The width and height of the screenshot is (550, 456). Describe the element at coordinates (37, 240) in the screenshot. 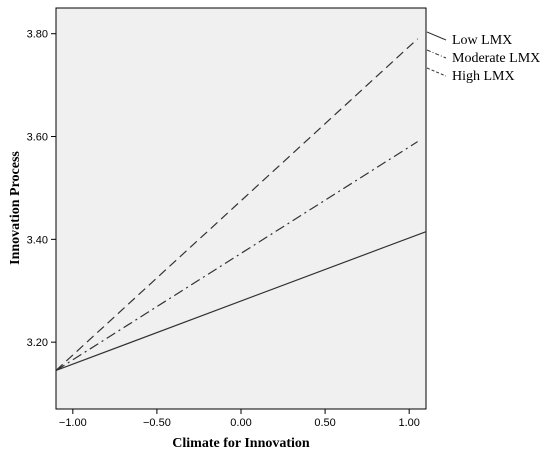

I see `y-tick-label: 3.40` at that location.